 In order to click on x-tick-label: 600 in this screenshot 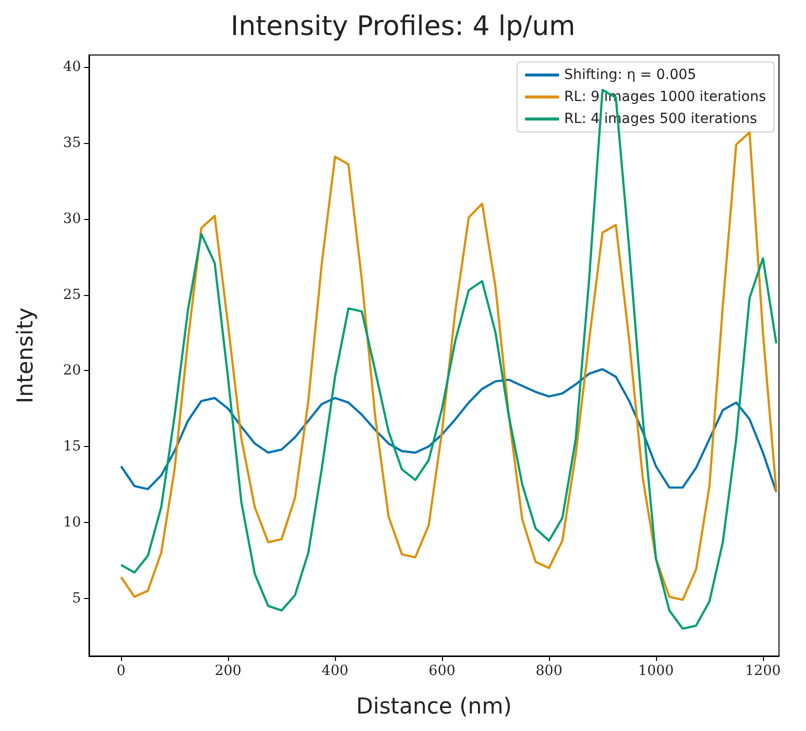, I will do `click(442, 671)`.